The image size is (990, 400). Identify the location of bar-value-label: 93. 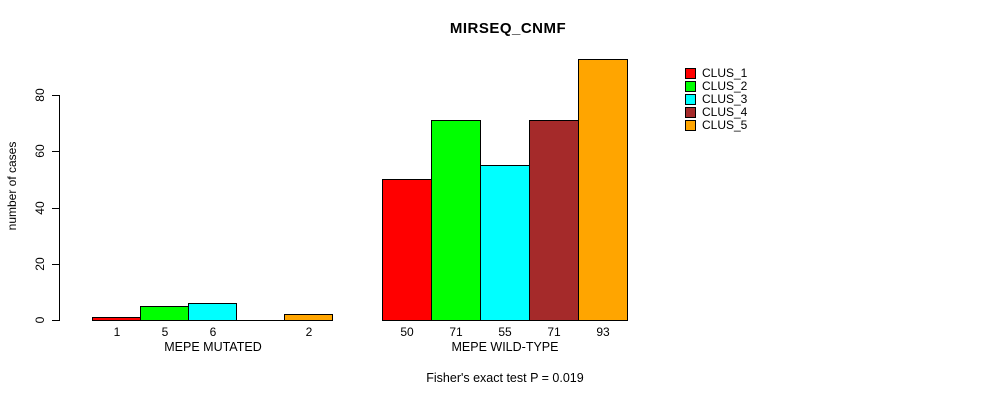
(603, 332).